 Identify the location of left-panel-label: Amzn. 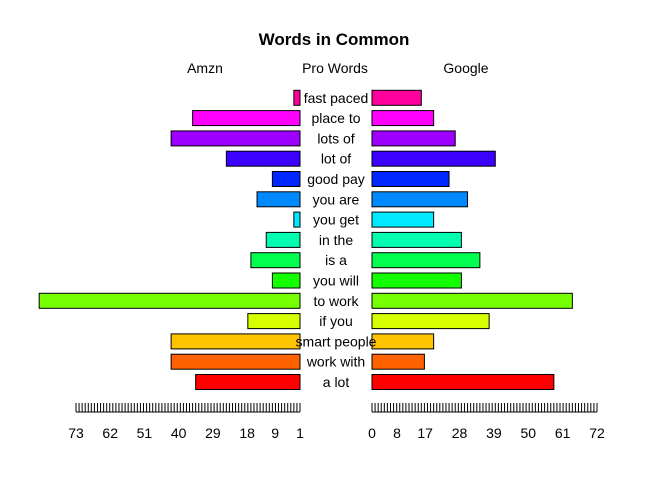
(205, 68).